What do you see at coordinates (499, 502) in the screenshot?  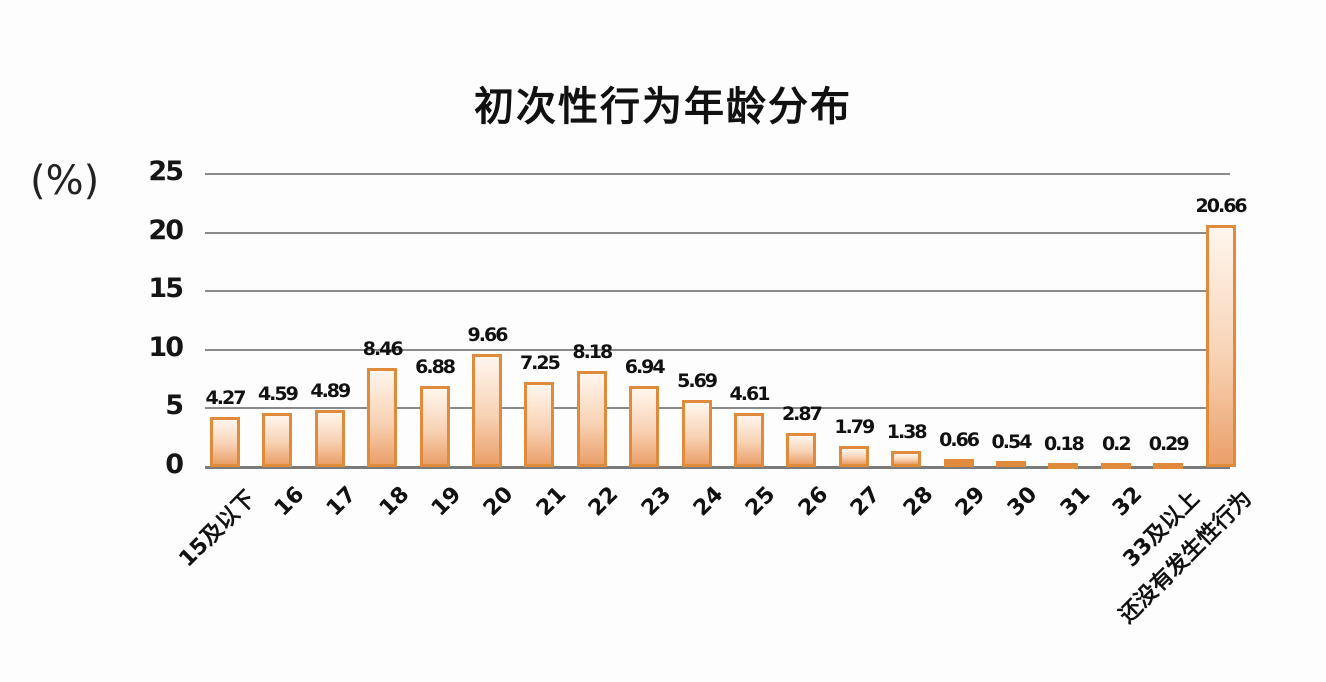 I see `x-category-label: 20` at bounding box center [499, 502].